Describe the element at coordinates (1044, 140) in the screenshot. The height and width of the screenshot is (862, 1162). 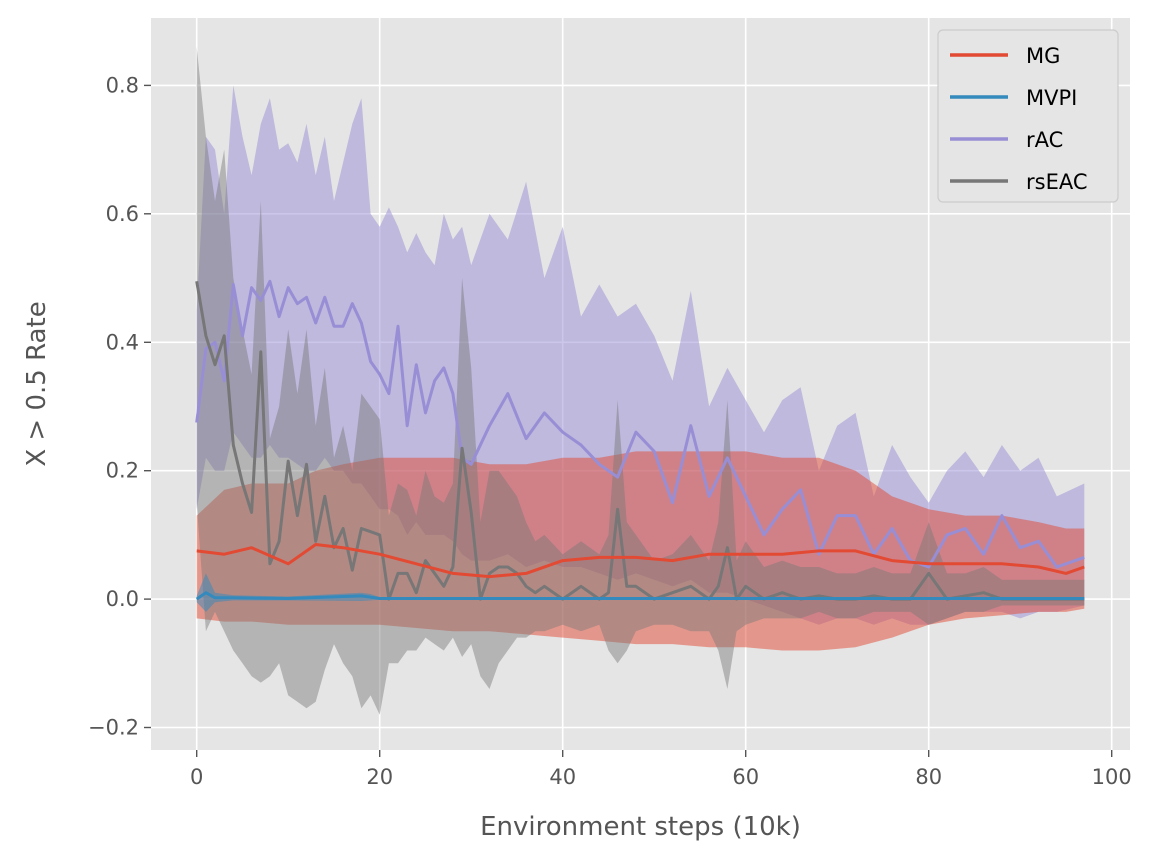
I see `legend-label-rac: rAC` at that location.